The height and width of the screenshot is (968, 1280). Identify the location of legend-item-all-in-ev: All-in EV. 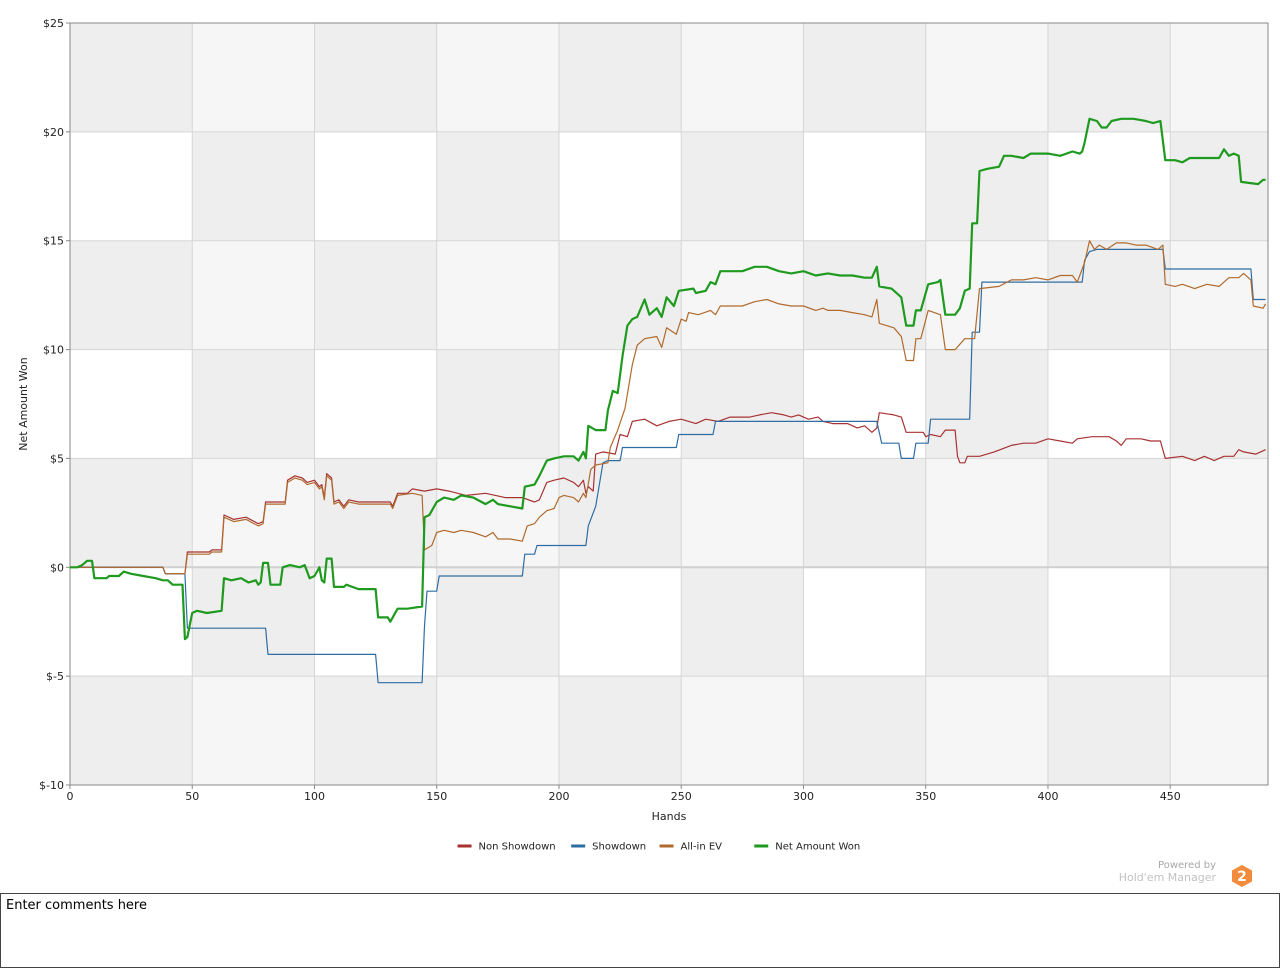
(691, 847).